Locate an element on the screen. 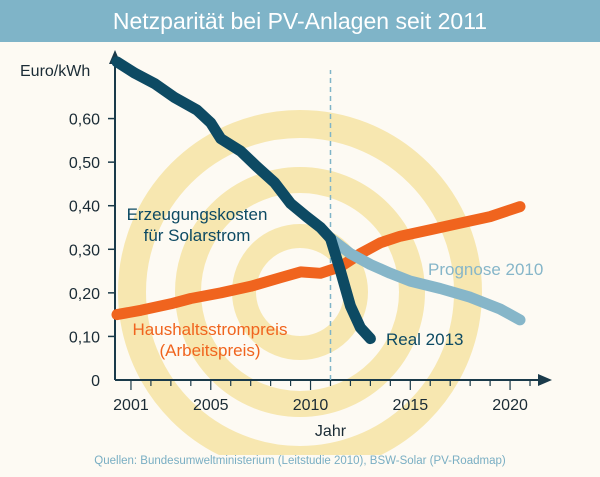  y-tick-label: 0,40 is located at coordinates (84, 207).